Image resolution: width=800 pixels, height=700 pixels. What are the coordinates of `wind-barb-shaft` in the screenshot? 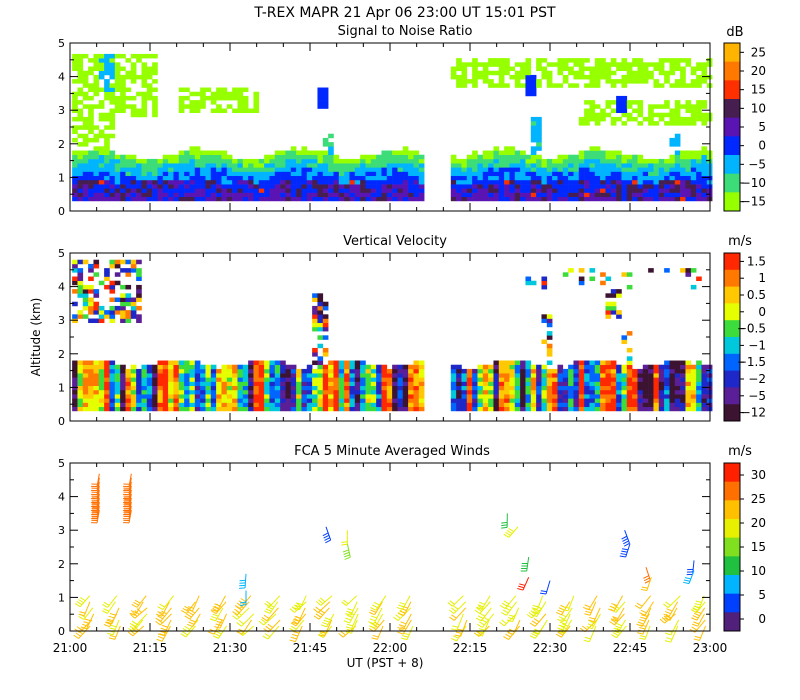 It's located at (115, 615).